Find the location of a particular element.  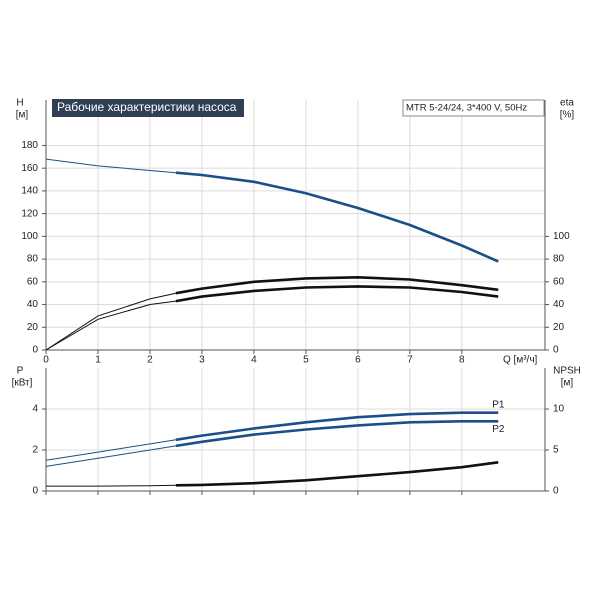

x-tick-label: 4 is located at coordinates (254, 360).